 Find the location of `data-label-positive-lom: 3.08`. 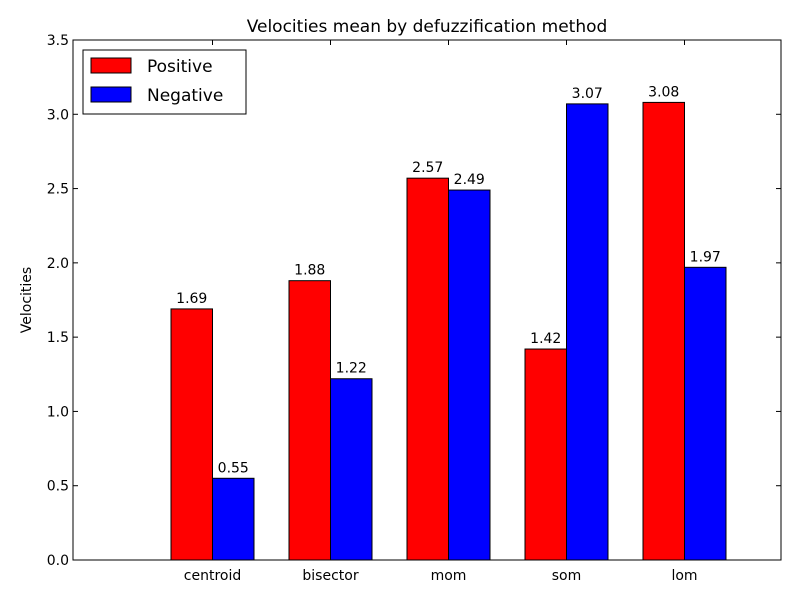

data-label-positive-lom: 3.08 is located at coordinates (663, 92).